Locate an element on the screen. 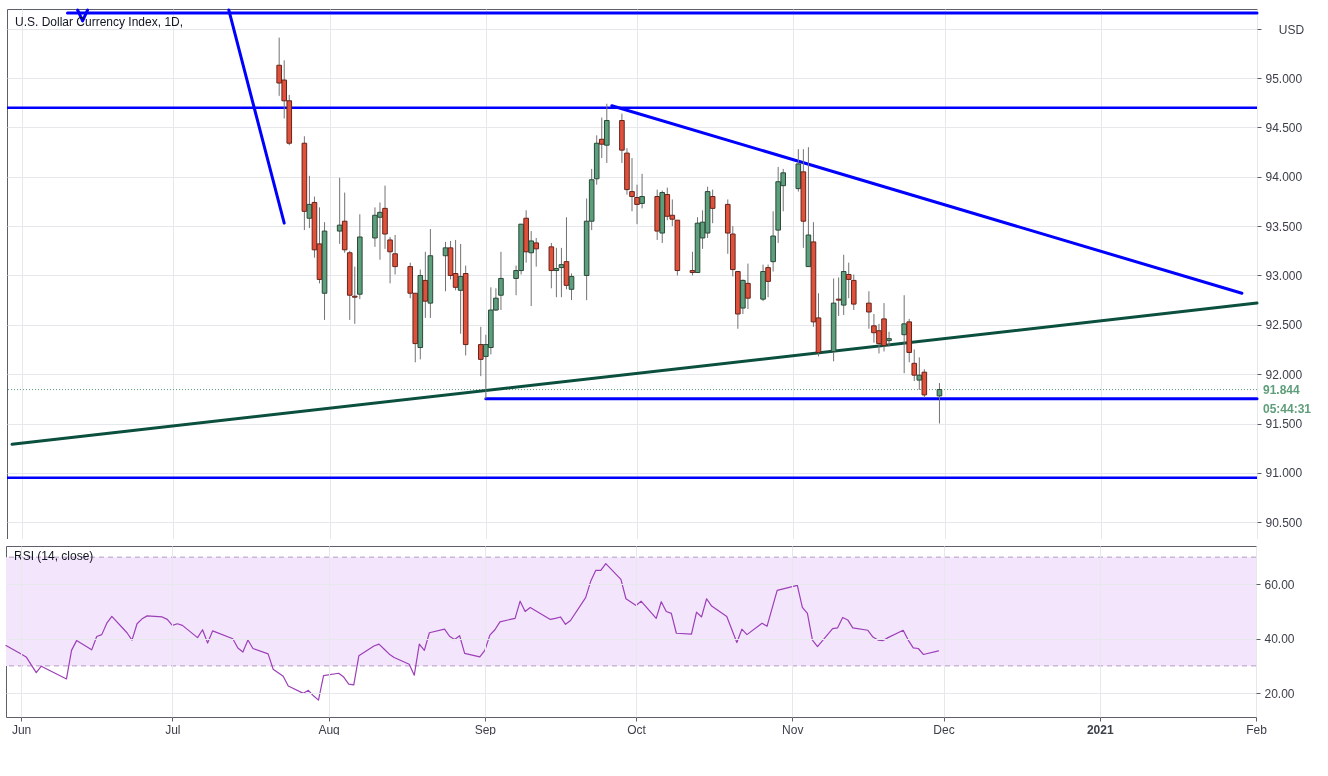 This screenshot has width=1328, height=776. y-tick-label: 60.00 is located at coordinates (1279, 584).